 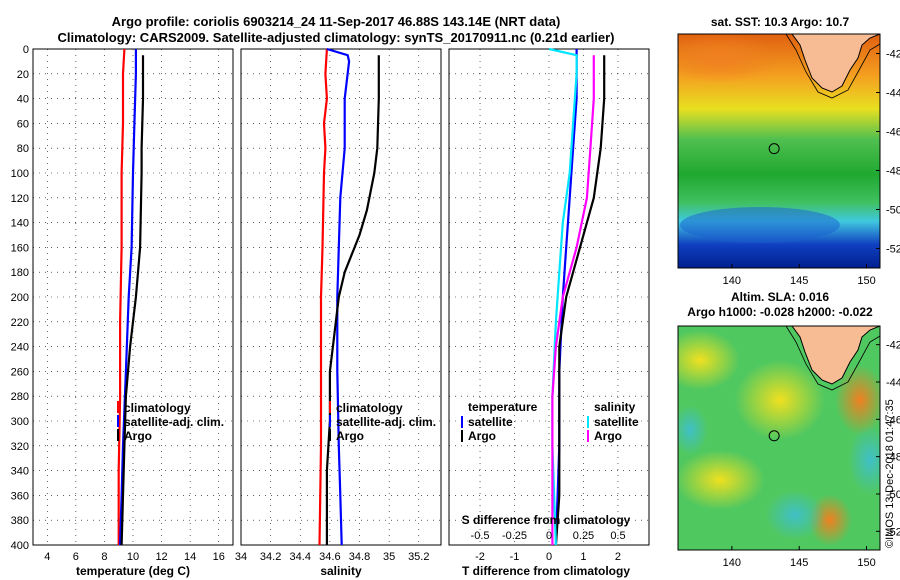 What do you see at coordinates (546, 520) in the screenshot?
I see `difference-s-axis-label: S difference from climatology` at bounding box center [546, 520].